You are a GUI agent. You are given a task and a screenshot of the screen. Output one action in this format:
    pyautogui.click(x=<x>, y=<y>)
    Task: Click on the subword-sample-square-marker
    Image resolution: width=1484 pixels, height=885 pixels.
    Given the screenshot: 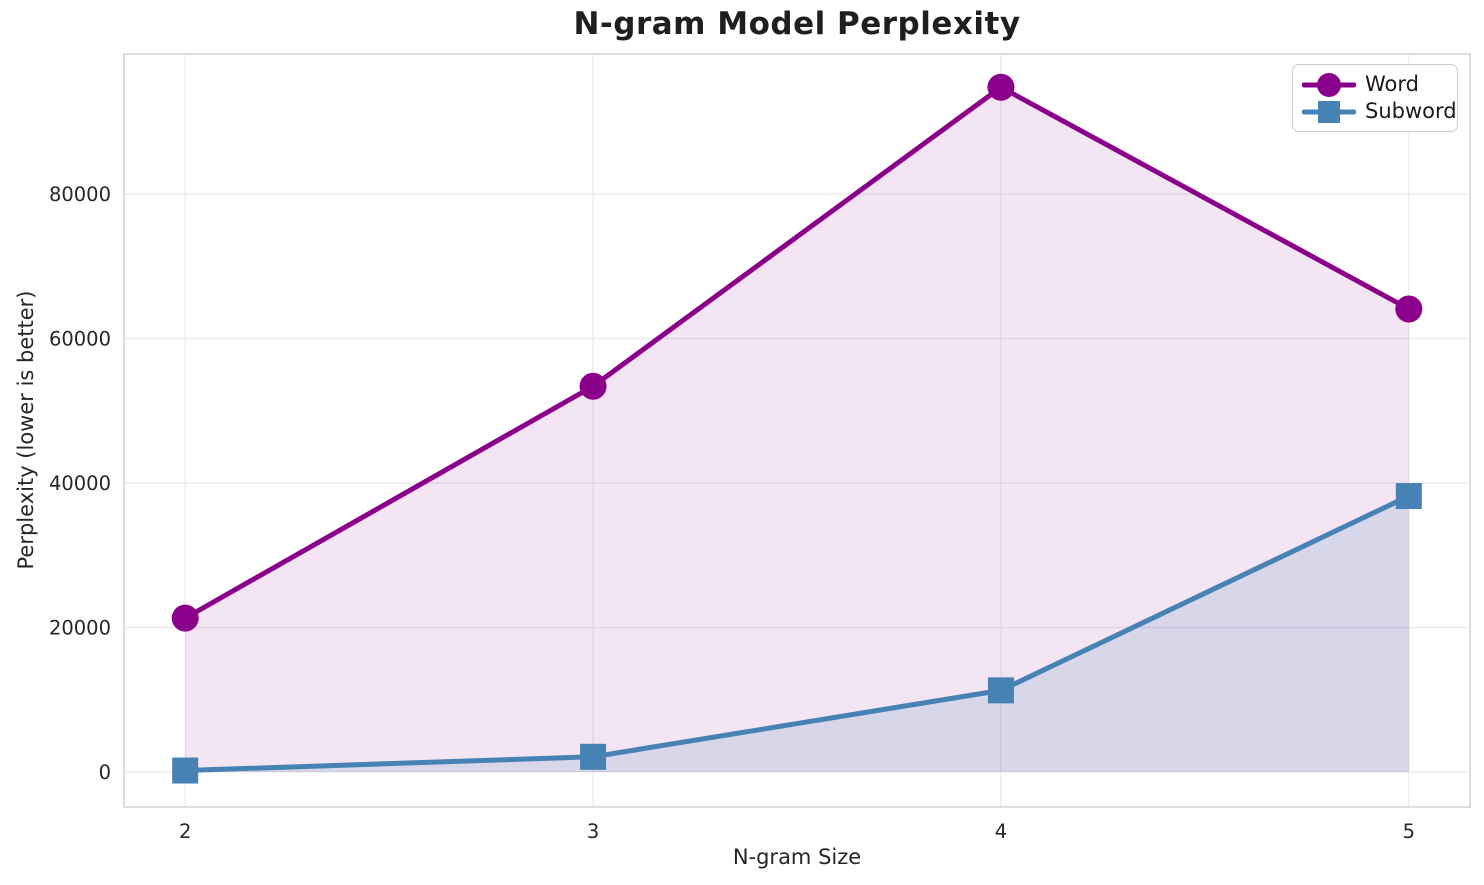 What is the action you would take?
    pyautogui.click(x=1329, y=111)
    